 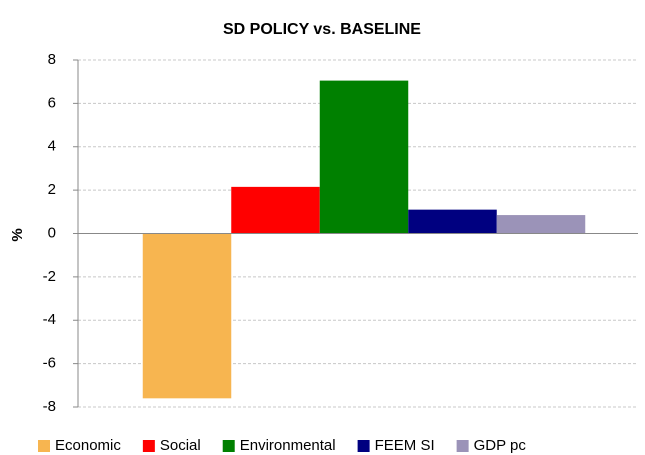 What do you see at coordinates (88, 445) in the screenshot?
I see `legend-label: Economic` at bounding box center [88, 445].